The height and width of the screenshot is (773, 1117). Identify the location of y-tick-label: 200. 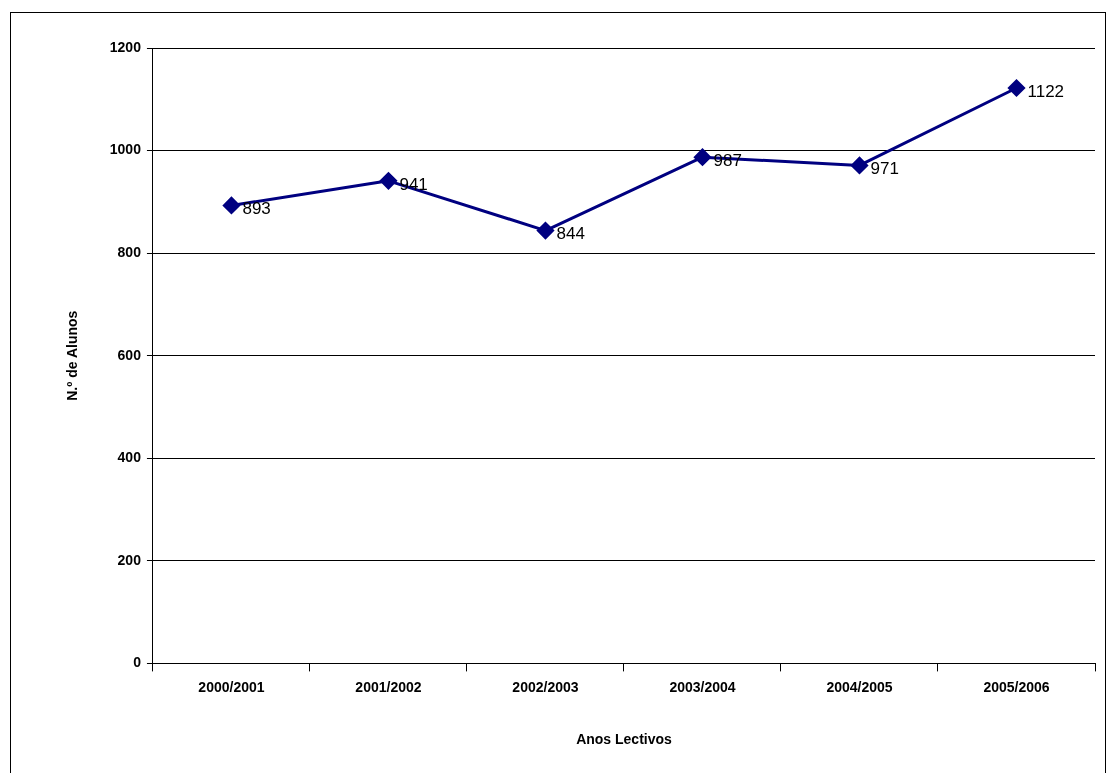
(129, 559).